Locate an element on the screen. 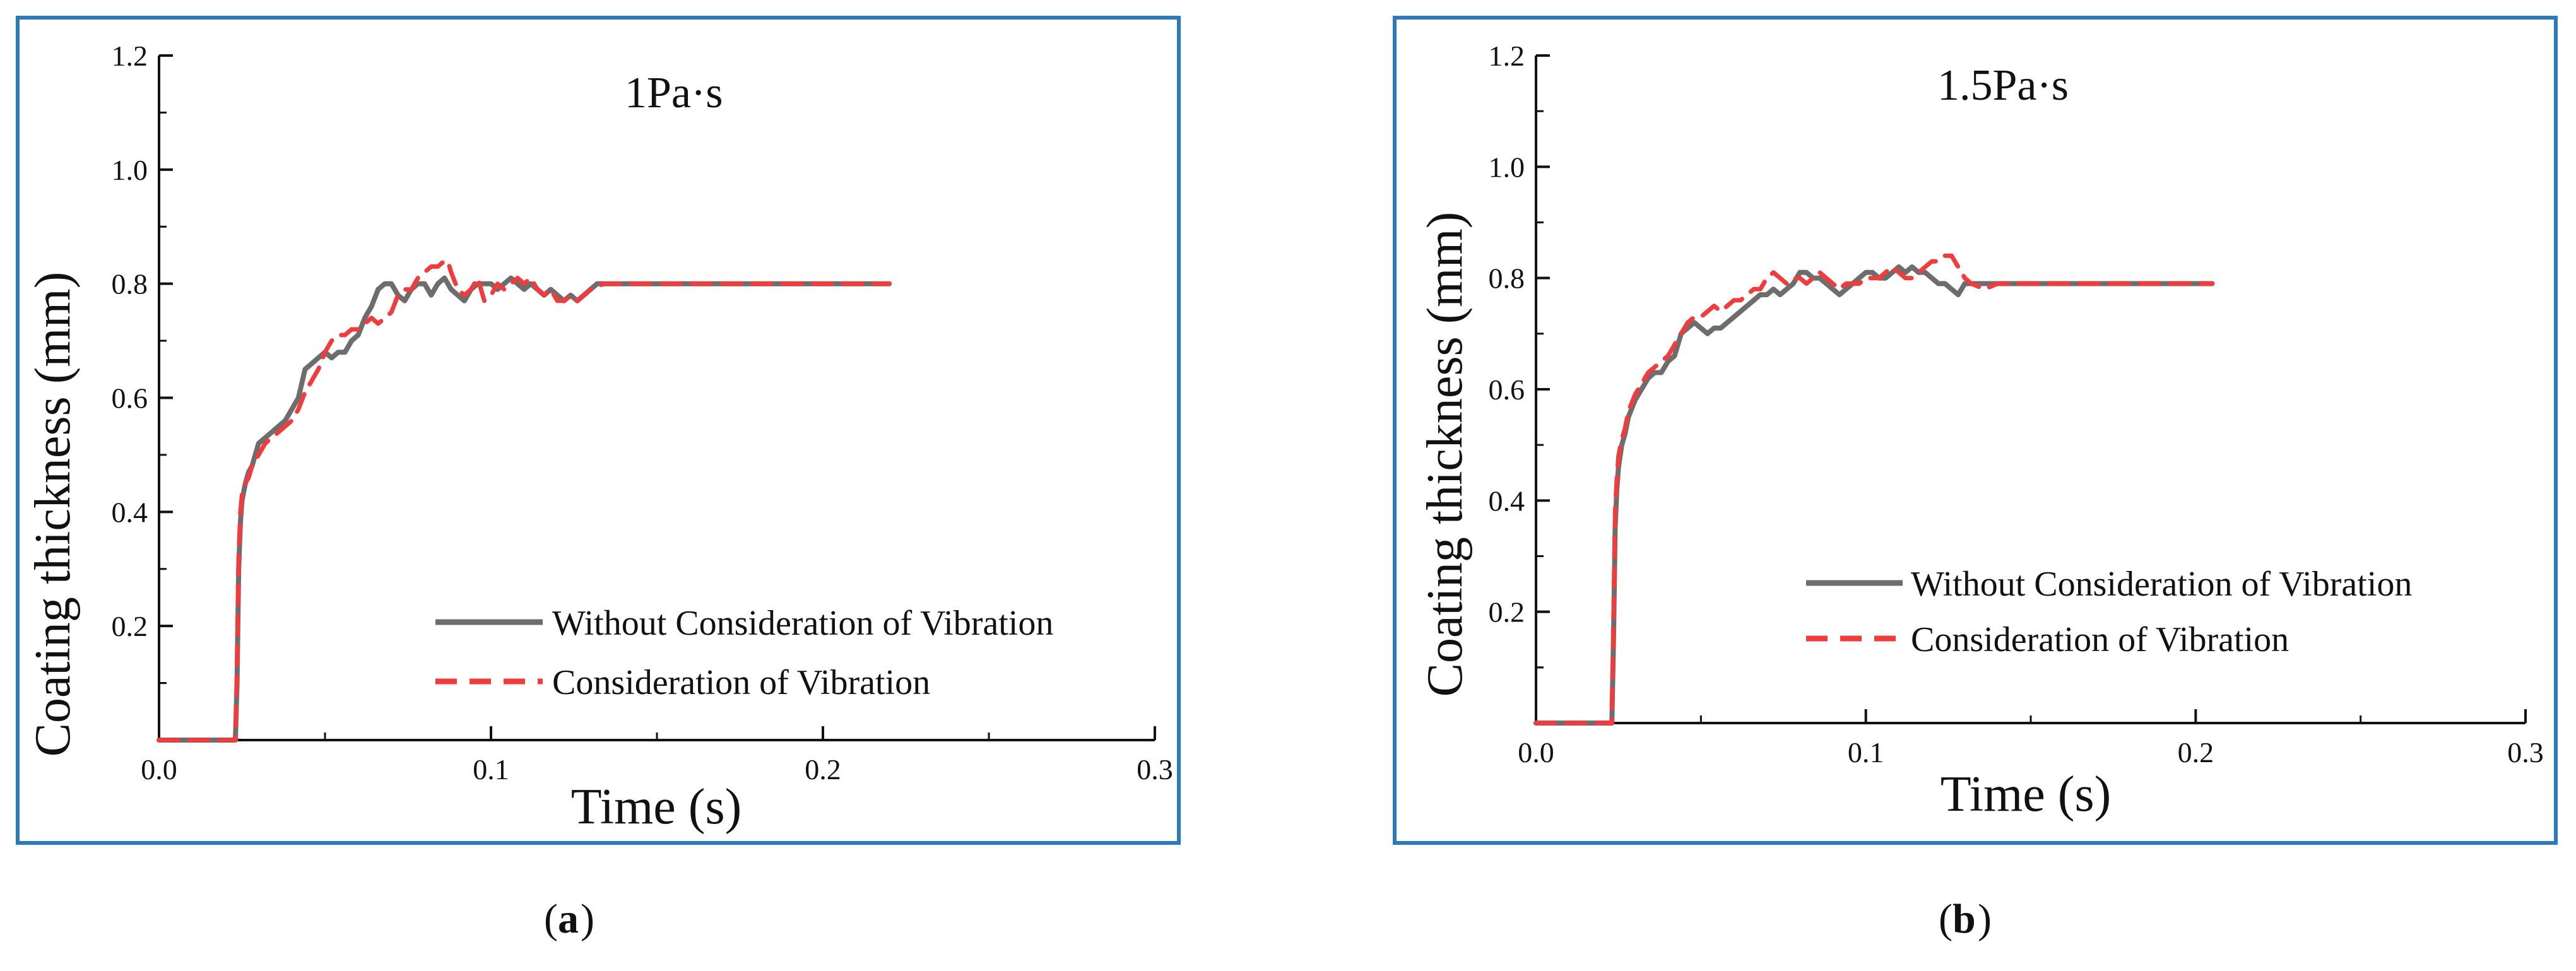 The image size is (2576, 971). legend-a-label-without: Without Consideration of Vibration is located at coordinates (803, 623).